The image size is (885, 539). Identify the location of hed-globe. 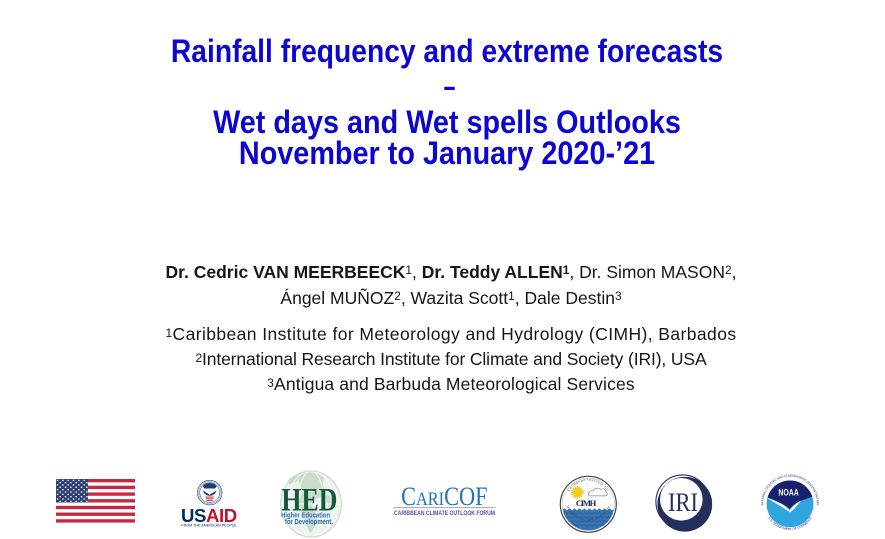
(311, 504).